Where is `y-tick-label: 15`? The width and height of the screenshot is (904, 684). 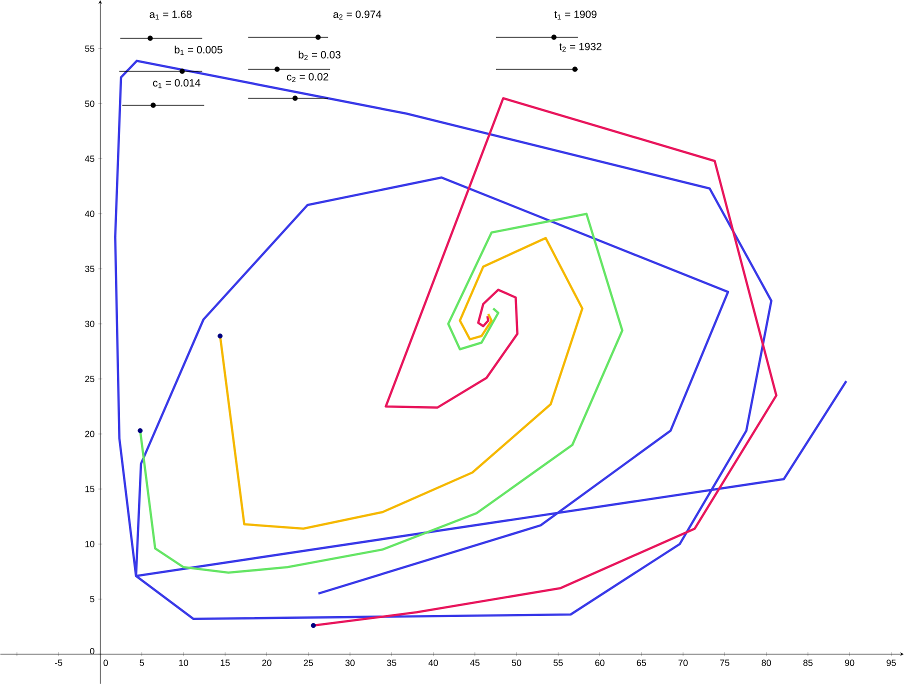
y-tick-label: 15 is located at coordinates (89, 489).